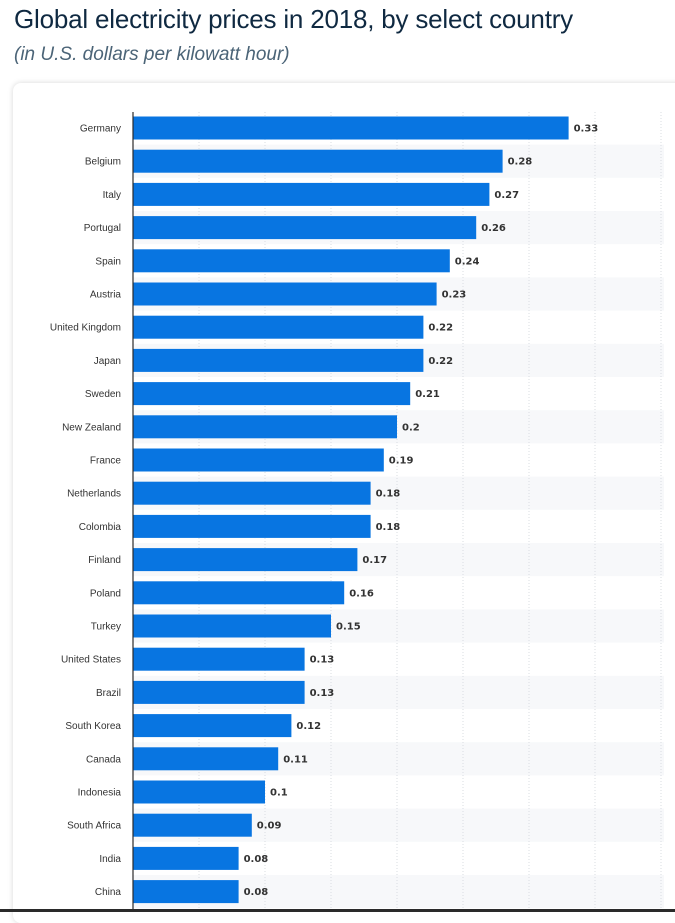  I want to click on category-label: Portugal, so click(102, 228).